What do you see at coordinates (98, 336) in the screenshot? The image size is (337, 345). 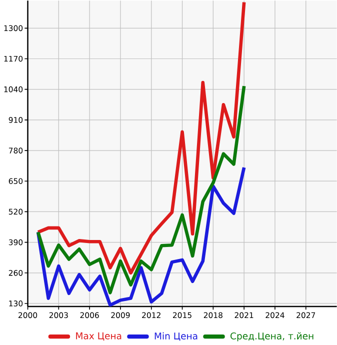 I see `legend-label: Max Цена` at bounding box center [98, 336].